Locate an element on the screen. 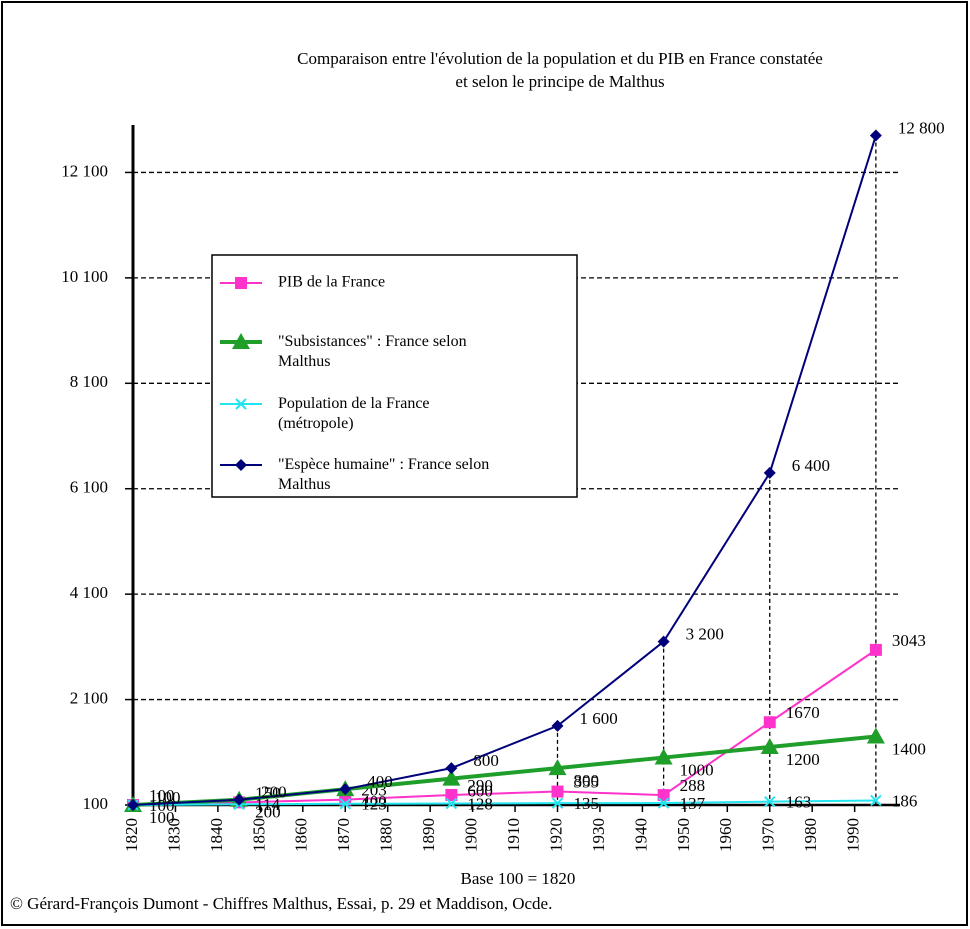  y-tick-label: 100 is located at coordinates (96, 803).